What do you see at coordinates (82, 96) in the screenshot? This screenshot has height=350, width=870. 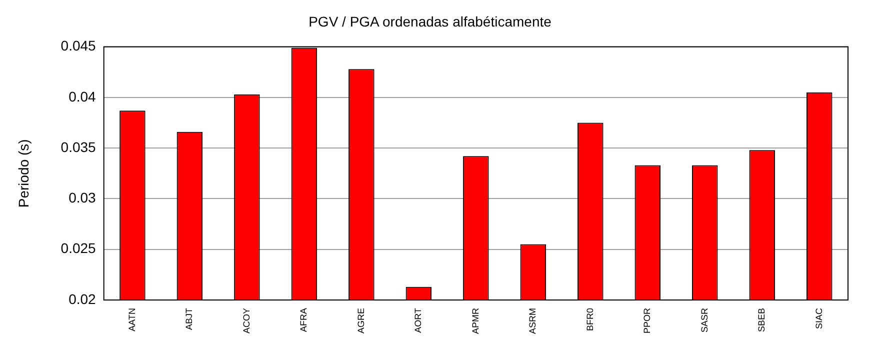 I see `y-tick-label: 0.04` at bounding box center [82, 96].